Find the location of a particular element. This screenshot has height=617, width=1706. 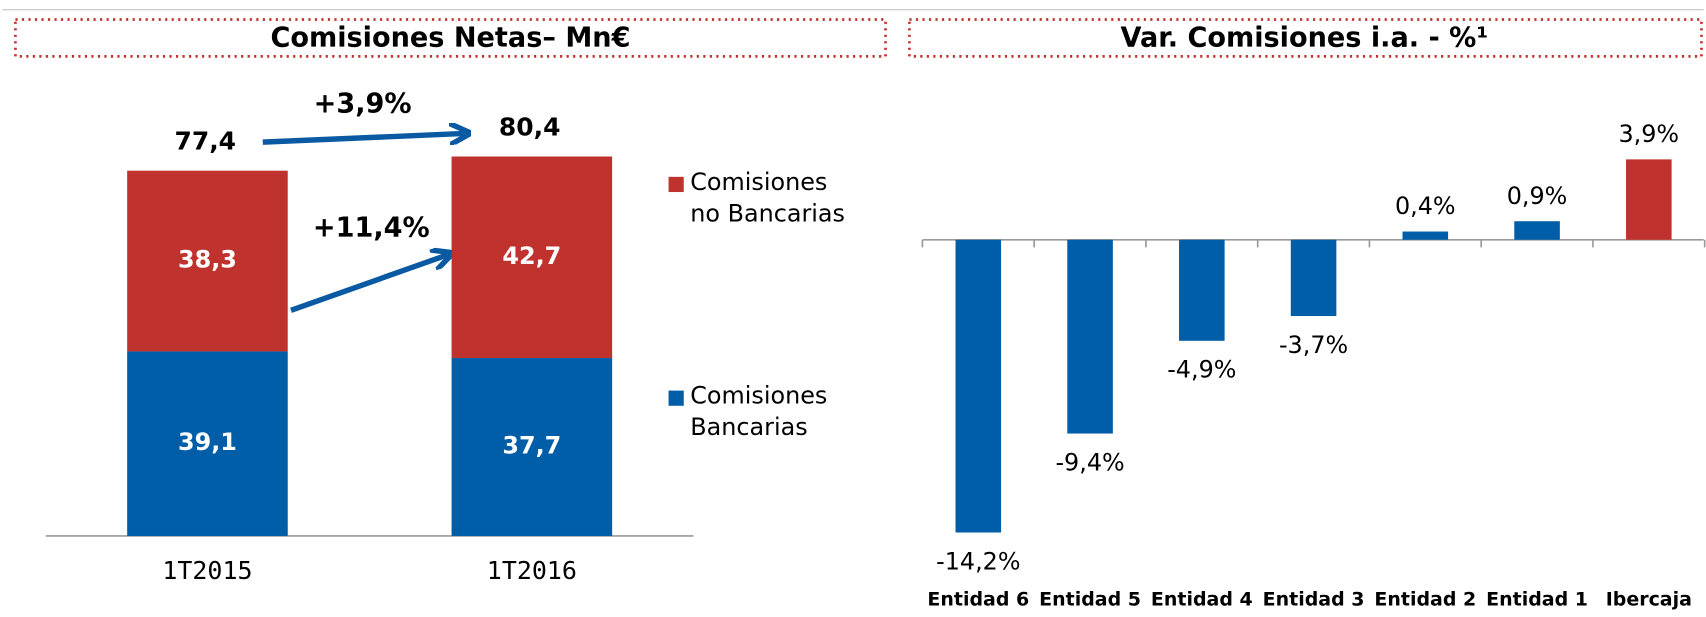

value-label: 0,4% is located at coordinates (1425, 206).